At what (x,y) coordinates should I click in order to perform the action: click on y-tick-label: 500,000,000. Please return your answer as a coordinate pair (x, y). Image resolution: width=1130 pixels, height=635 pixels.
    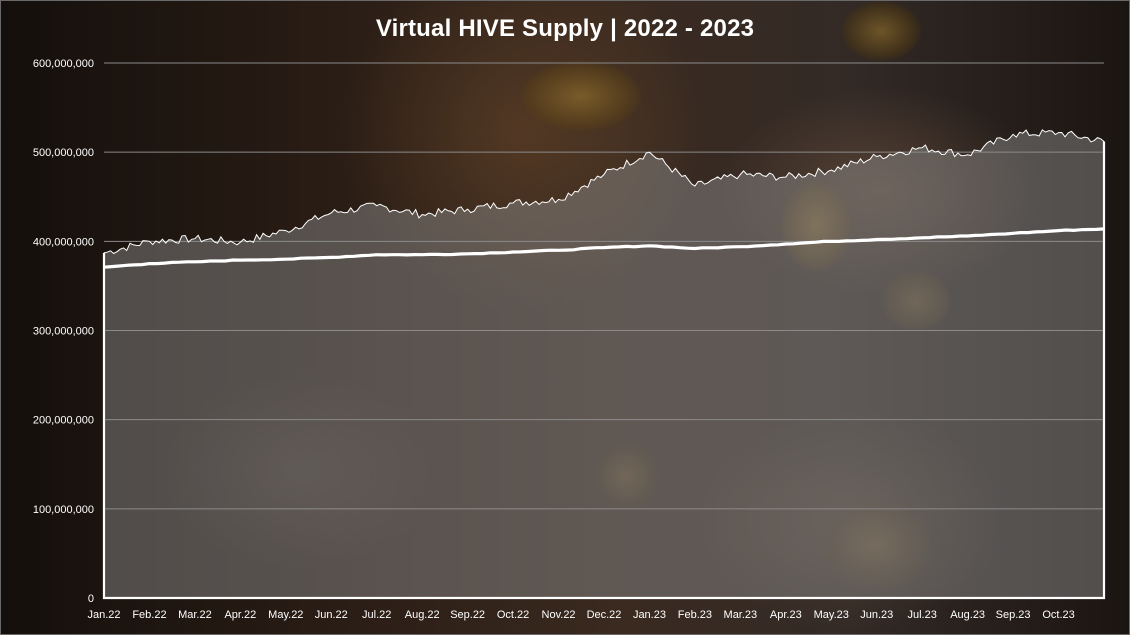
    Looking at the image, I should click on (63, 153).